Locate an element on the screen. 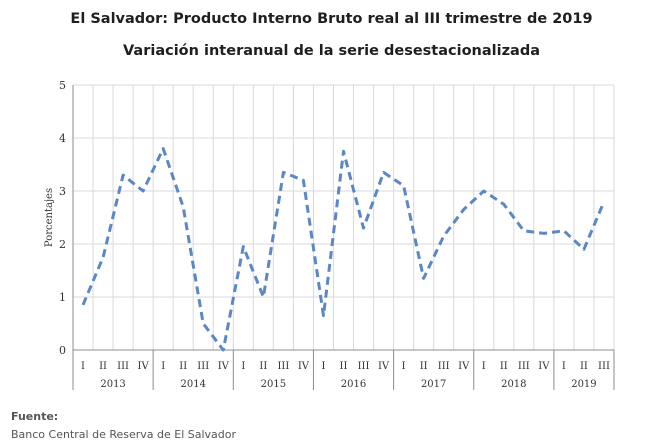 The image size is (663, 446). year-label: 2014 is located at coordinates (192, 384).